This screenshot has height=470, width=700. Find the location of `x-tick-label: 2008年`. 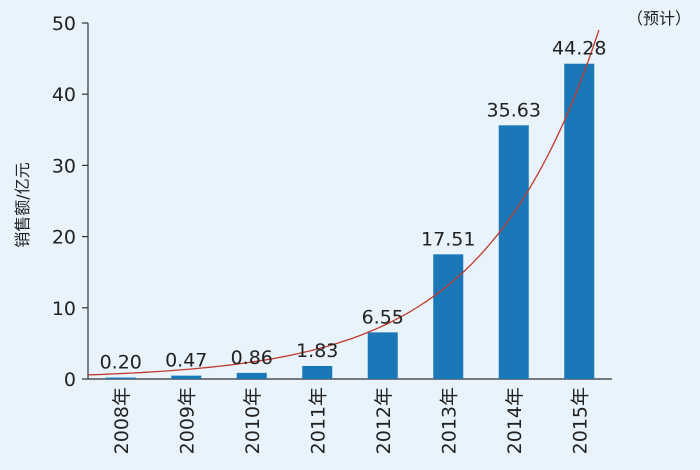

x-tick-label: 2008年 is located at coordinates (122, 420).